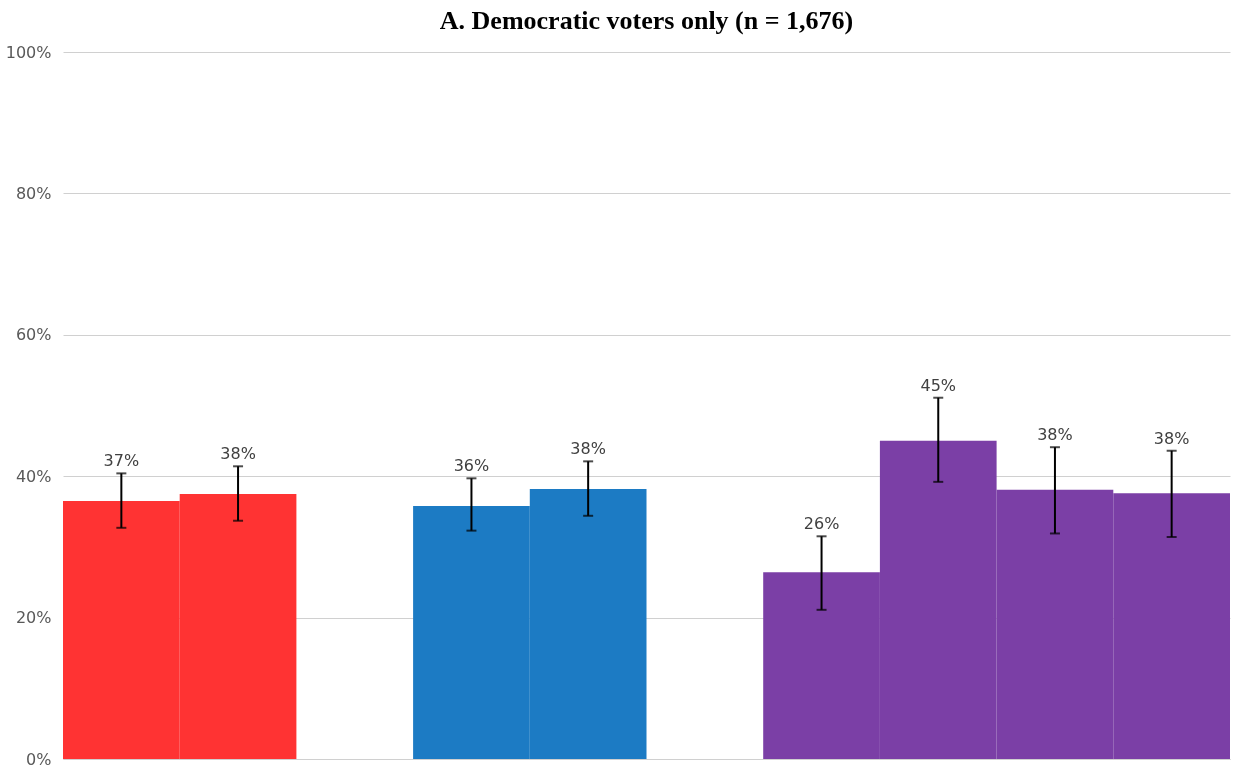 The width and height of the screenshot is (1238, 771). What do you see at coordinates (821, 524) in the screenshot?
I see `data-label: 26%` at bounding box center [821, 524].